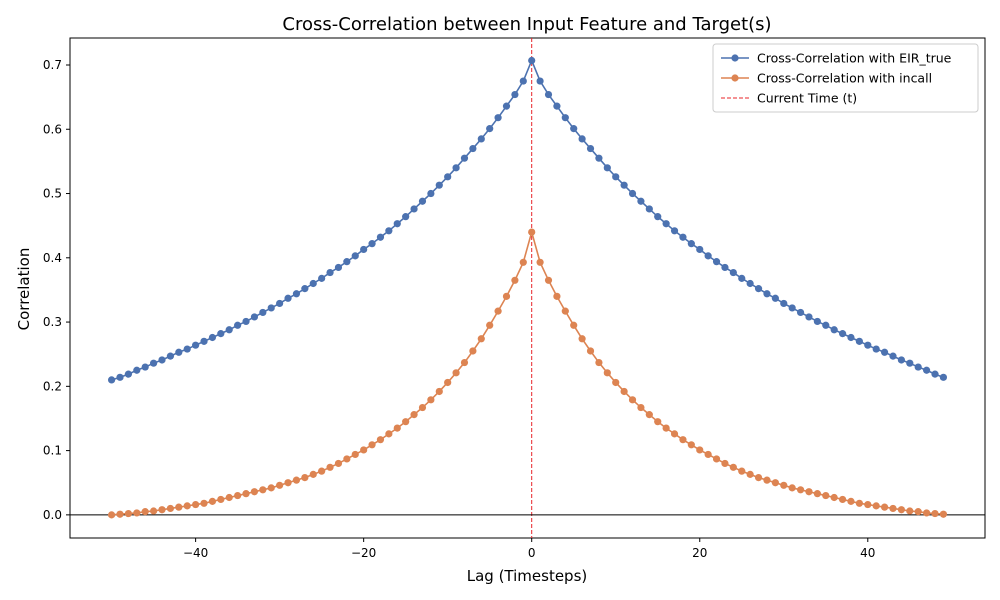 The image size is (1000, 600). What do you see at coordinates (844, 78) in the screenshot?
I see `legend-label: Cross-Correlation with incall` at bounding box center [844, 78].